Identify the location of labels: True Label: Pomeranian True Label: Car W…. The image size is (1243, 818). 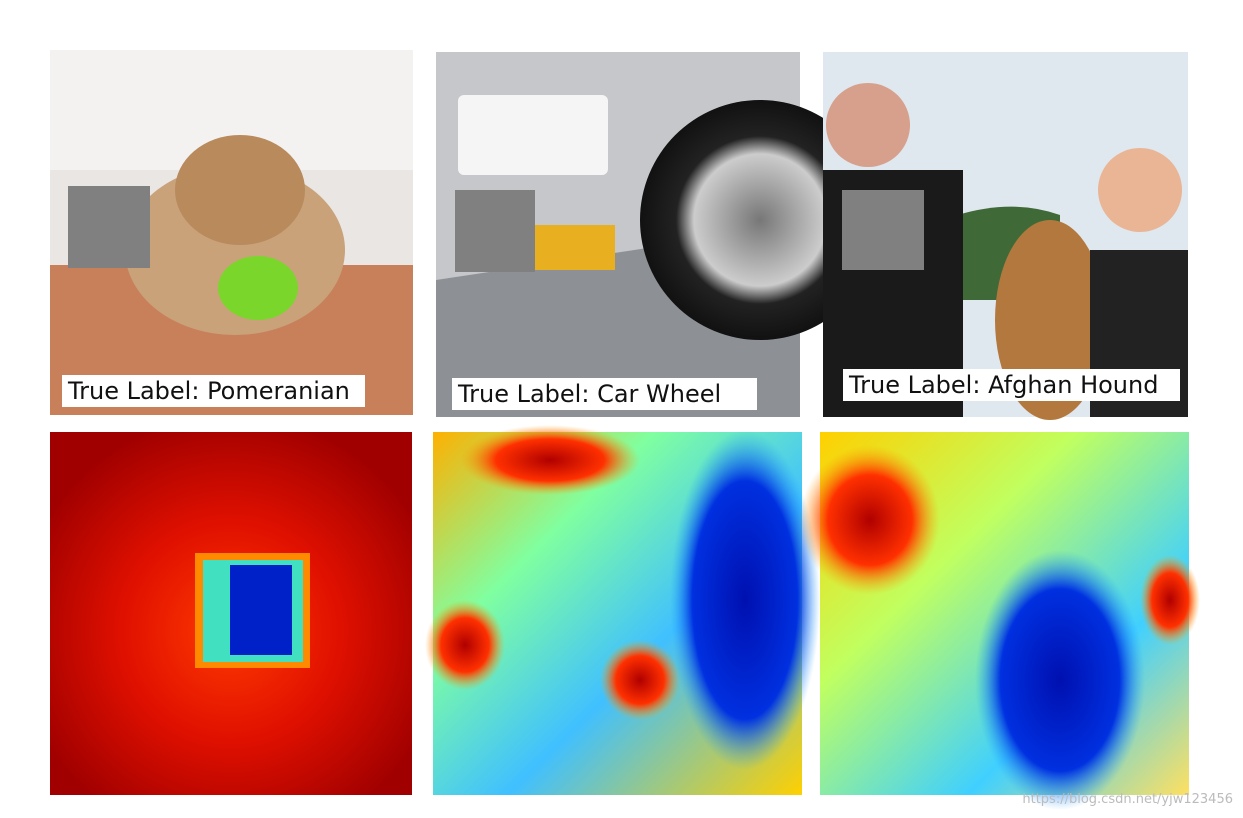
(621, 389).